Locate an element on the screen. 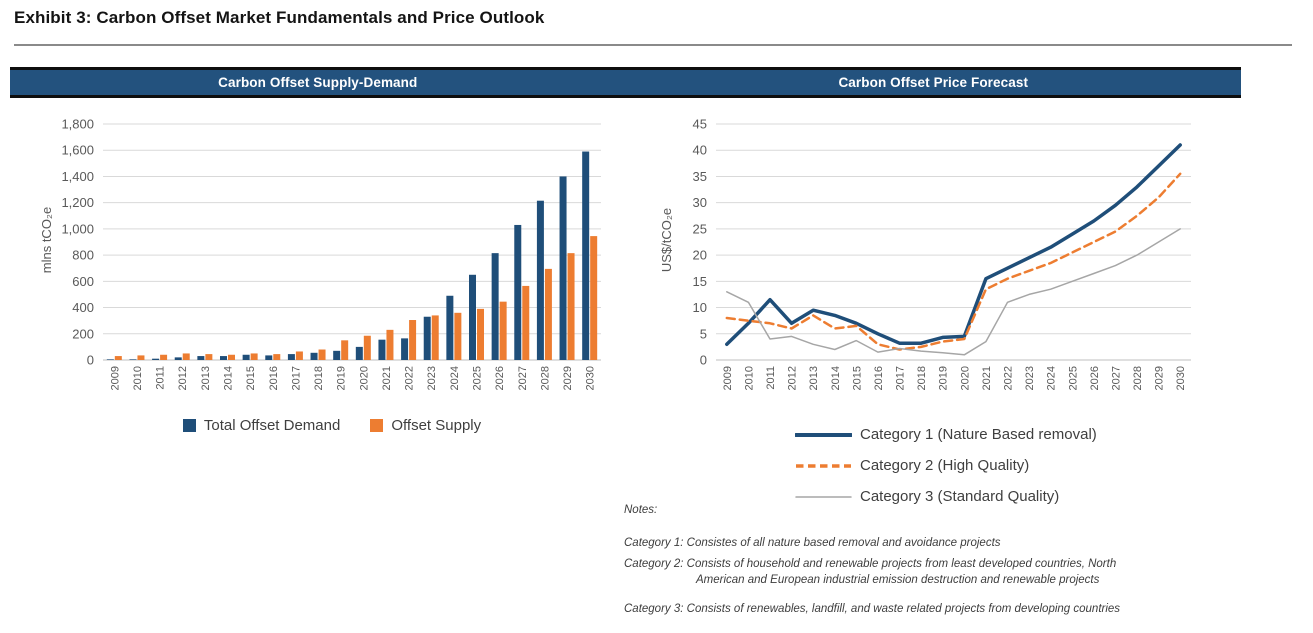 The image size is (1313, 633). y-tick-label: 25 is located at coordinates (700, 228).